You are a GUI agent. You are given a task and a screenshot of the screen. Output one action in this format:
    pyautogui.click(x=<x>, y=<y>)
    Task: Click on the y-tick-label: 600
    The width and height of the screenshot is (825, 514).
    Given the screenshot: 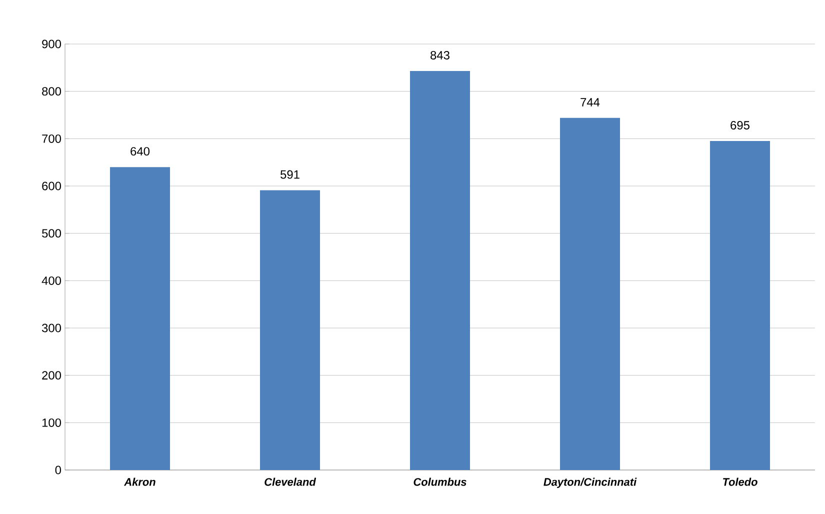 What is the action you would take?
    pyautogui.click(x=52, y=186)
    